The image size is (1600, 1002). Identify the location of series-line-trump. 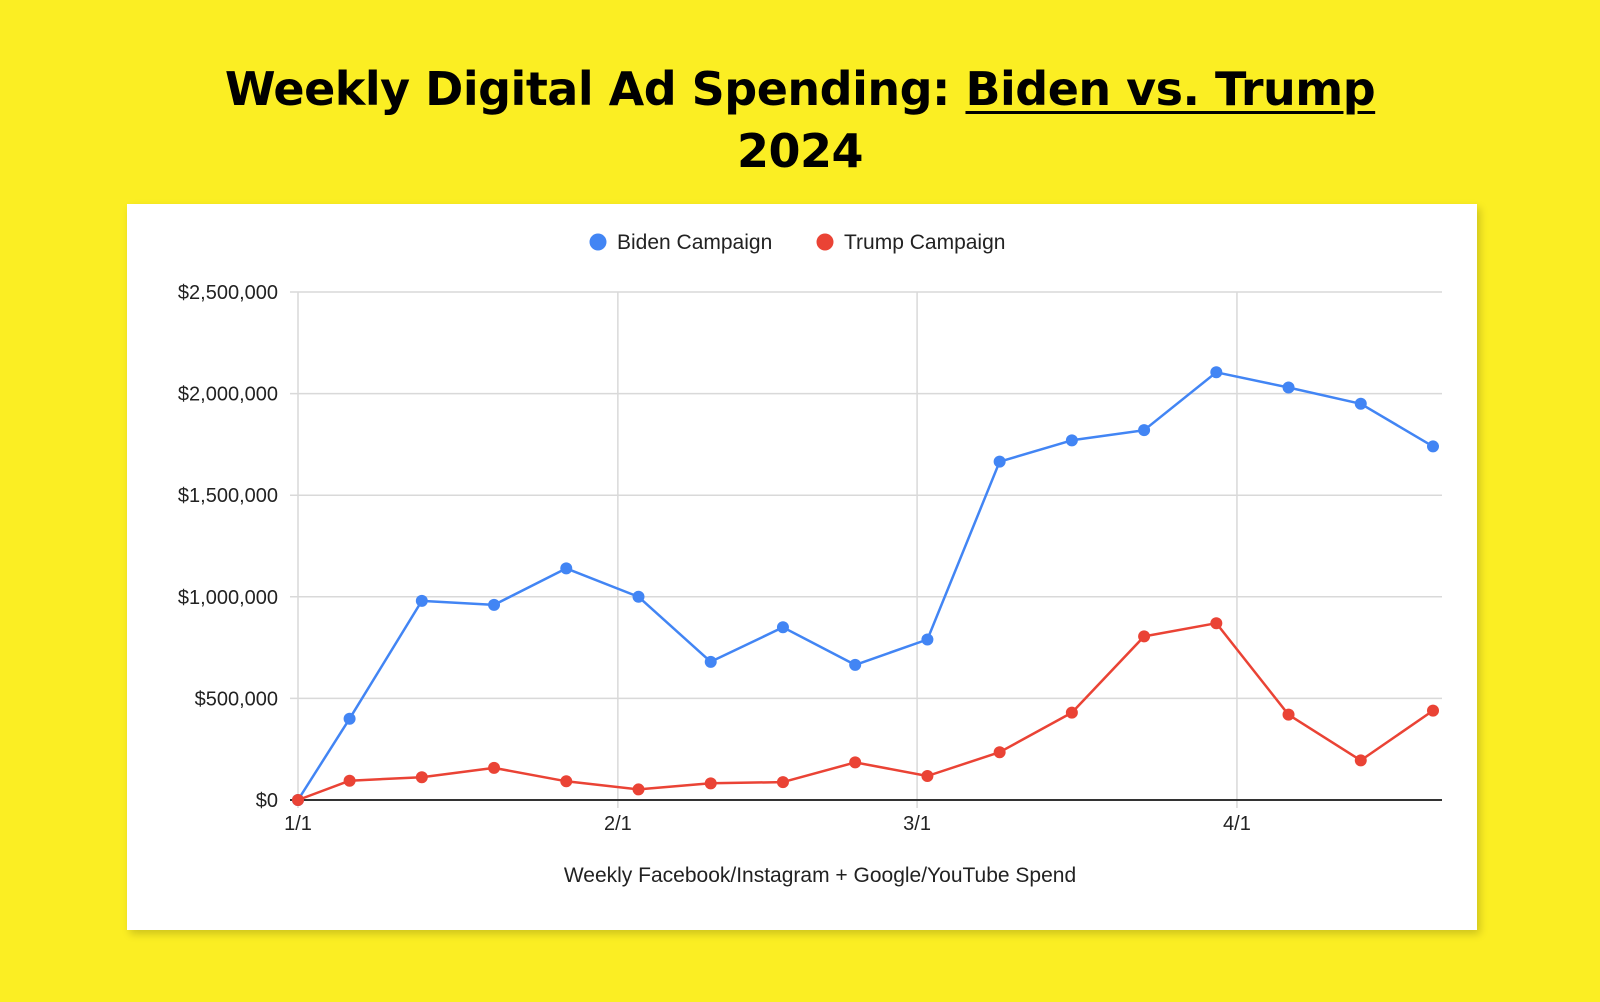
(865, 711).